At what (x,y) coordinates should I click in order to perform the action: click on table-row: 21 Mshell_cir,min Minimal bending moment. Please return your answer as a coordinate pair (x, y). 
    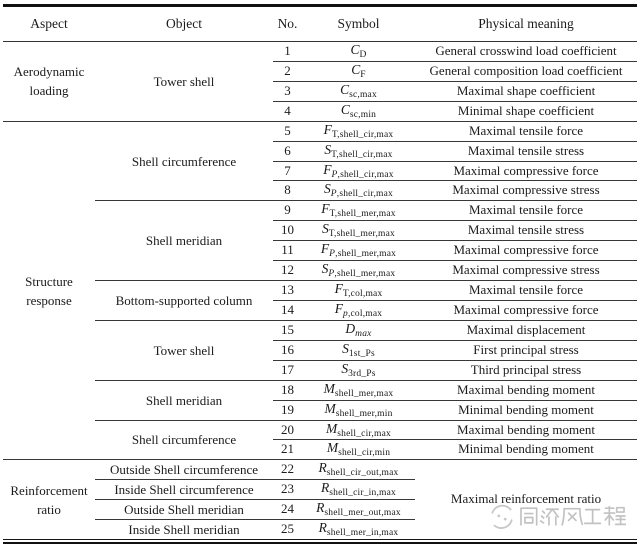
    Looking at the image, I should click on (320, 449).